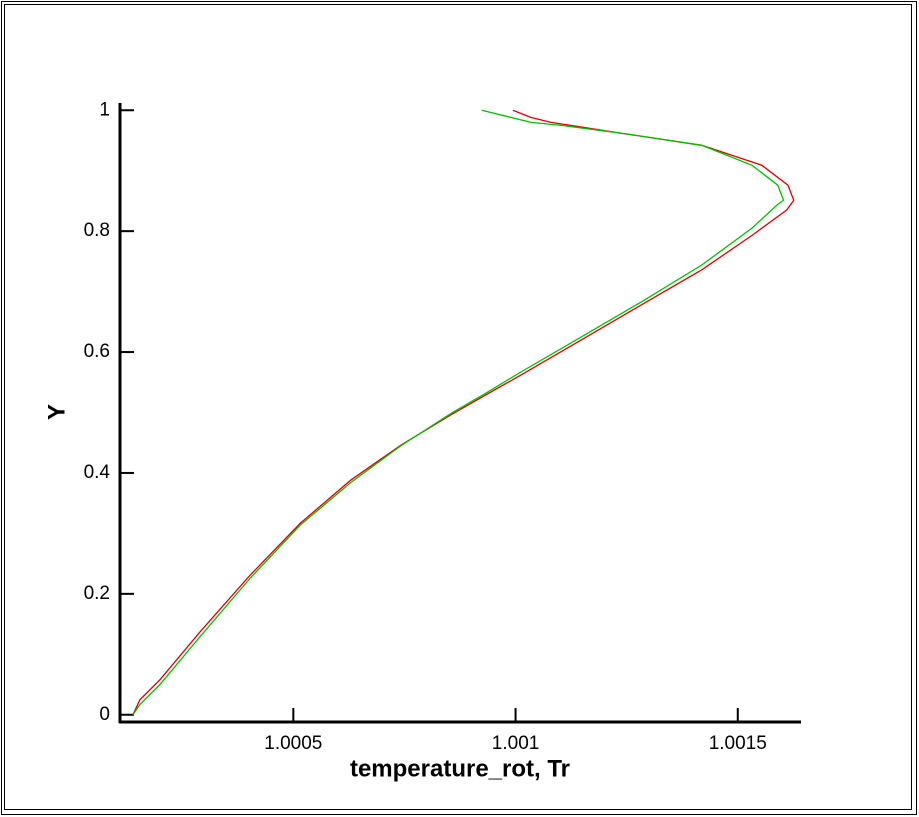 The image size is (919, 817). What do you see at coordinates (97, 593) in the screenshot?
I see `y-tick-label: 0.2` at bounding box center [97, 593].